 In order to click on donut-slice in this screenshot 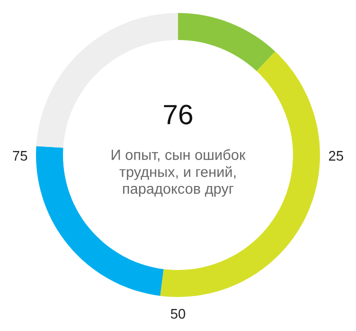, I will do `click(227, 42)`.